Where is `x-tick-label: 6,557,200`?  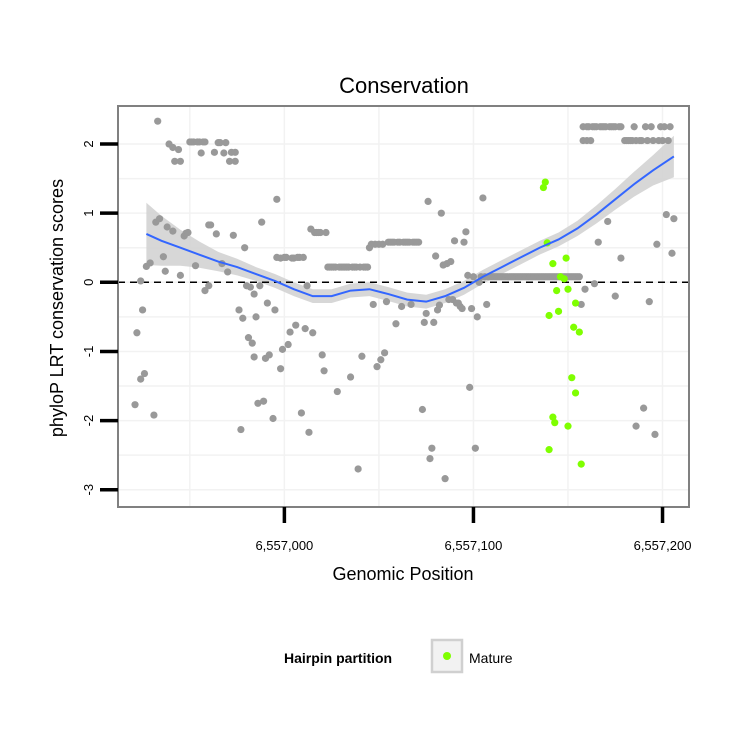 x-tick-label: 6,557,200 is located at coordinates (663, 545).